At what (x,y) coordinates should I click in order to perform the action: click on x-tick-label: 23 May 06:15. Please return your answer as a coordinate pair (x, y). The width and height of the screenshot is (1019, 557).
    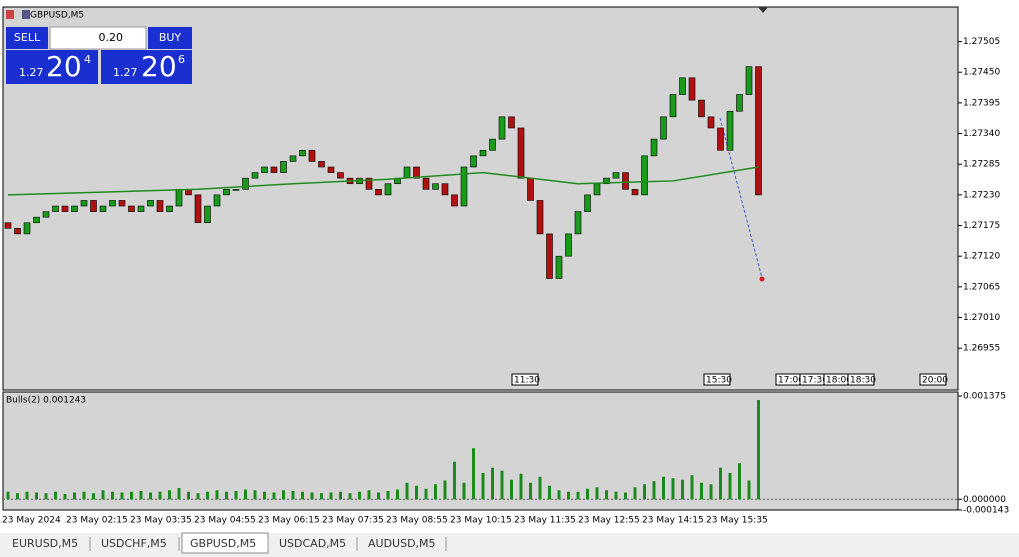
    Looking at the image, I should click on (289, 521).